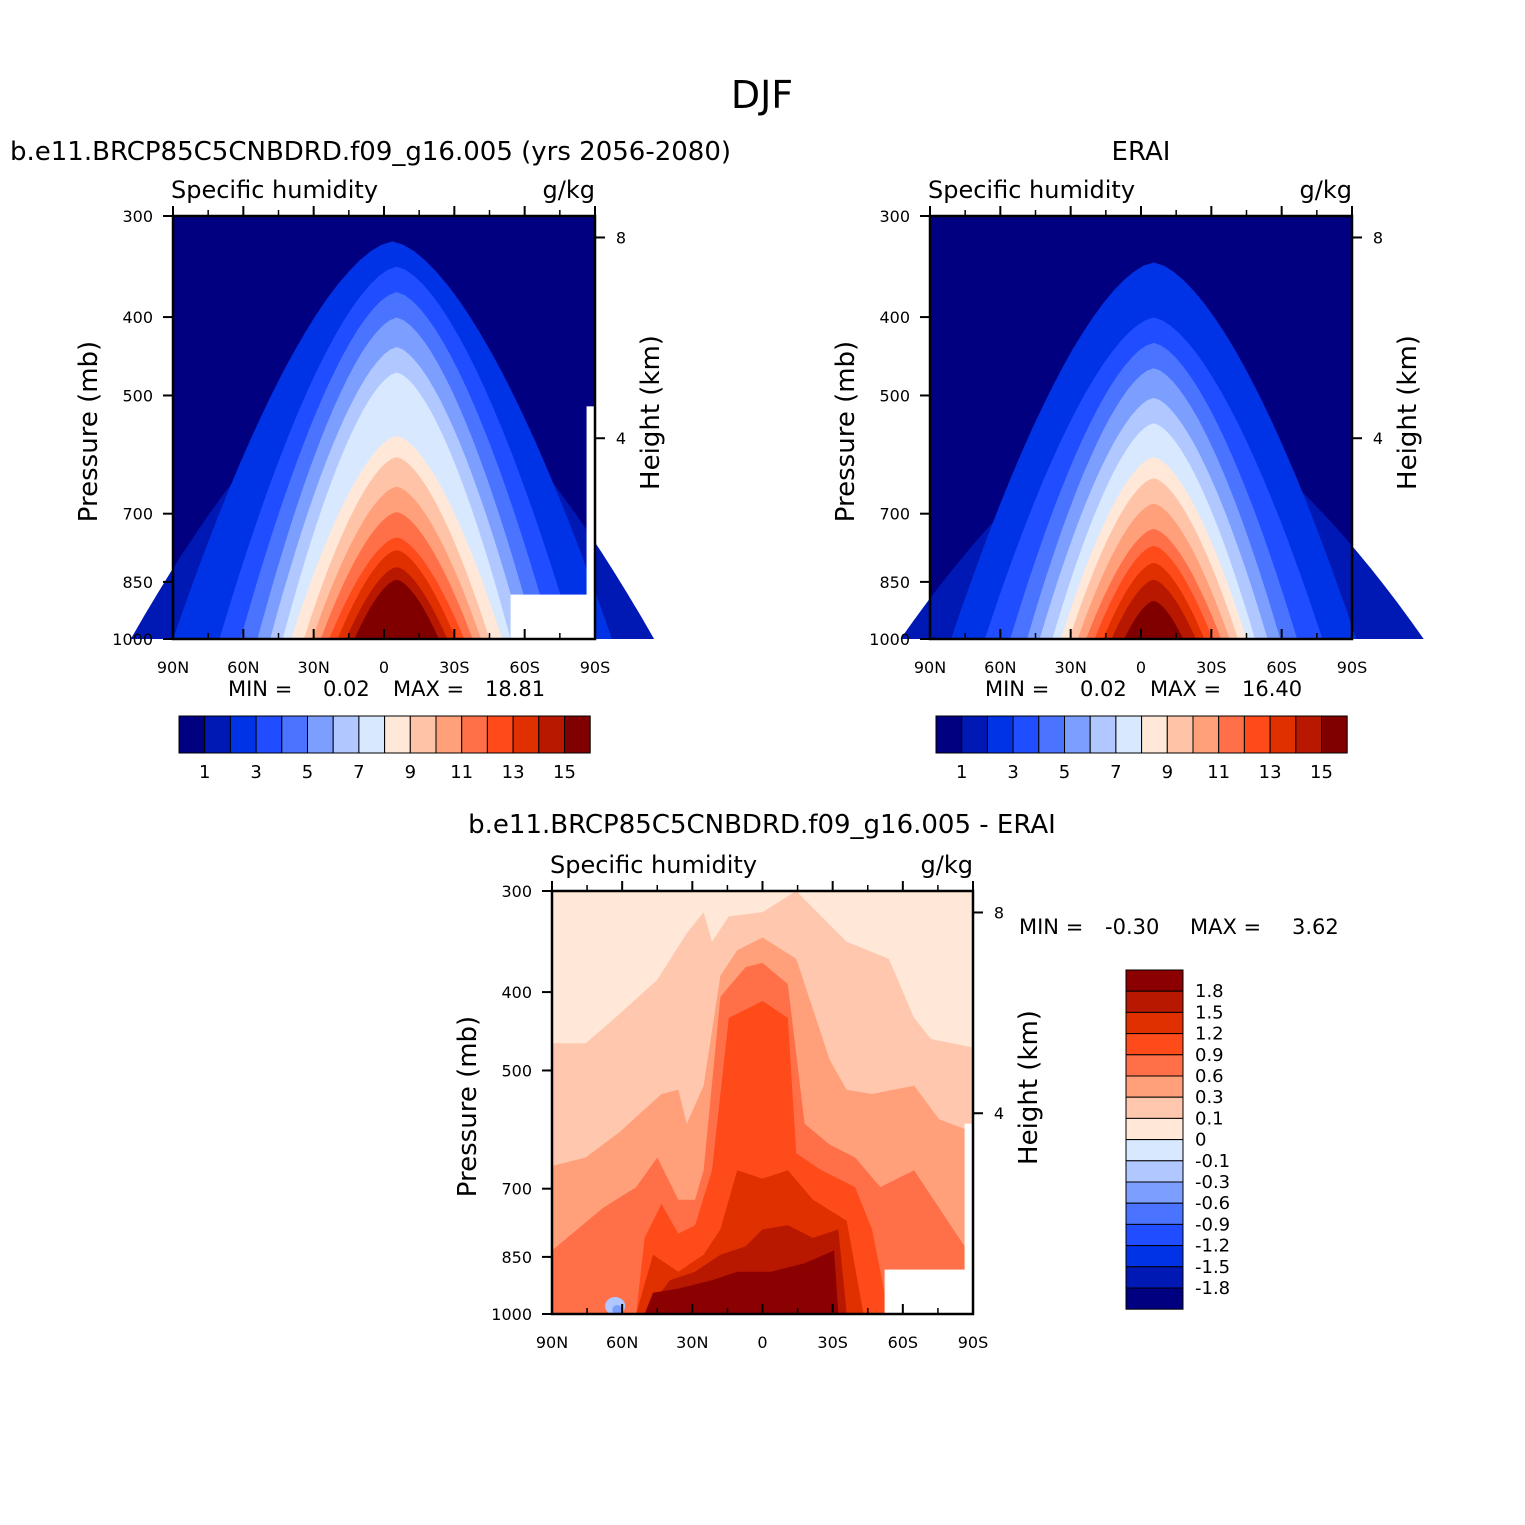 Image resolution: width=1525 pixels, height=1525 pixels. I want to click on colorbar-label: -0.3, so click(1212, 1182).